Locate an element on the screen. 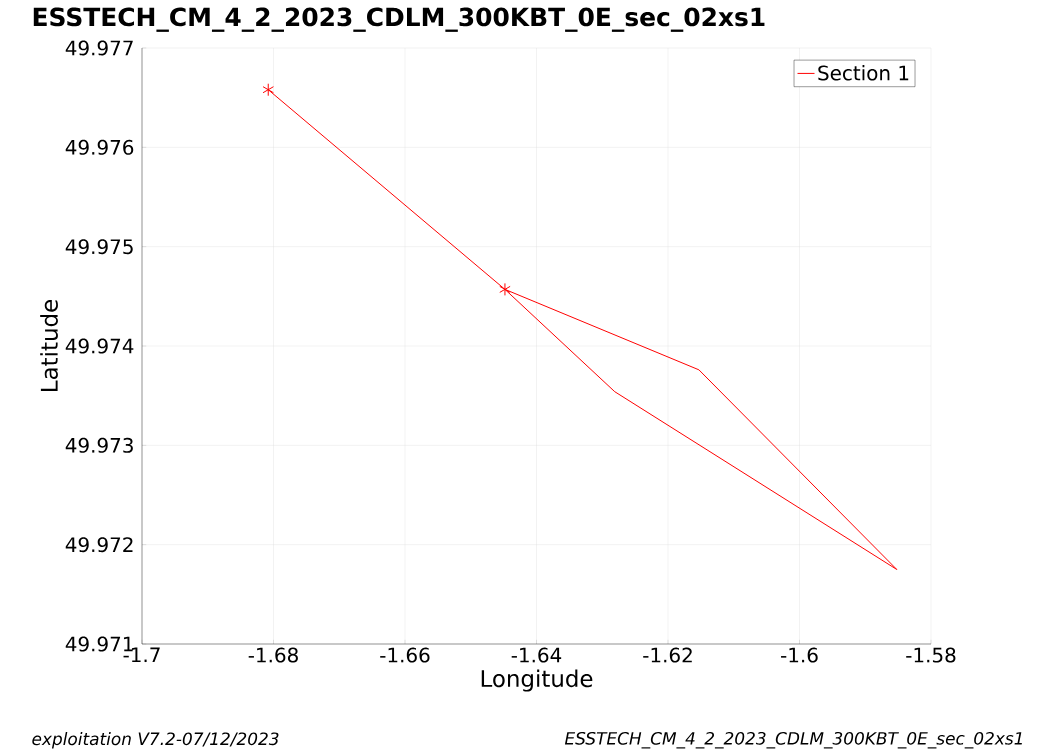 The image size is (1045, 756). y-tick-label: 49.972 is located at coordinates (99, 545).